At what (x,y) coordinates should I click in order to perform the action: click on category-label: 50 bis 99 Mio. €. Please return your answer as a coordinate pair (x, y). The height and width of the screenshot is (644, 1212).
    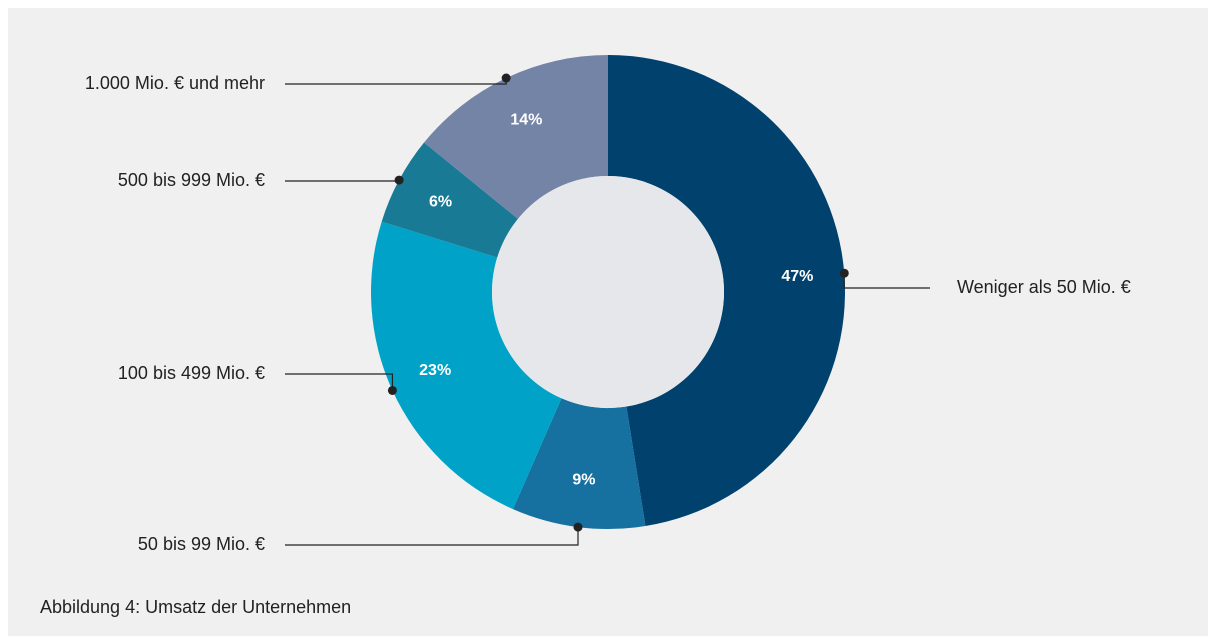
    Looking at the image, I should click on (201, 544).